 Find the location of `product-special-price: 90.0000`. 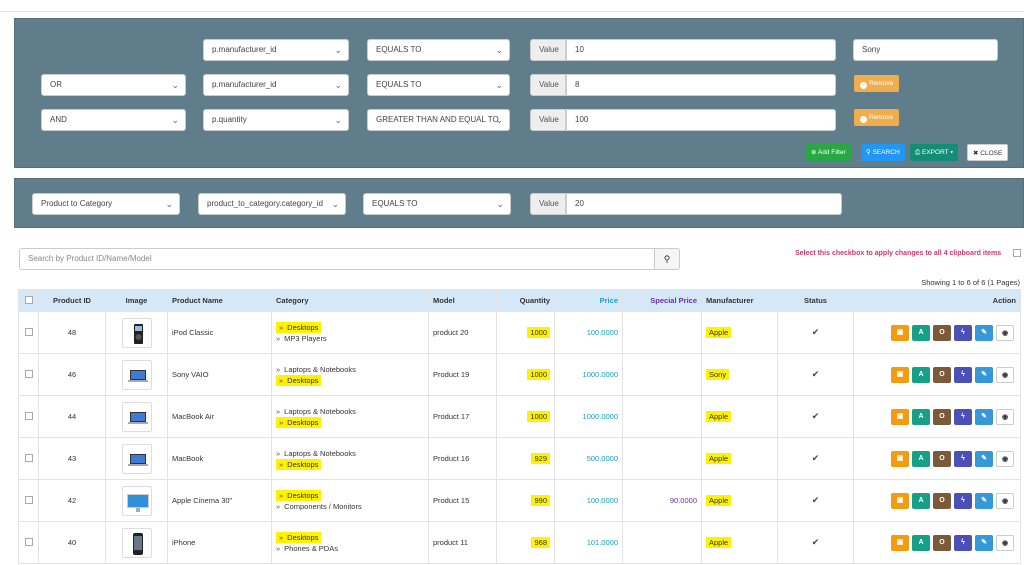

product-special-price: 90.0000 is located at coordinates (662, 500).